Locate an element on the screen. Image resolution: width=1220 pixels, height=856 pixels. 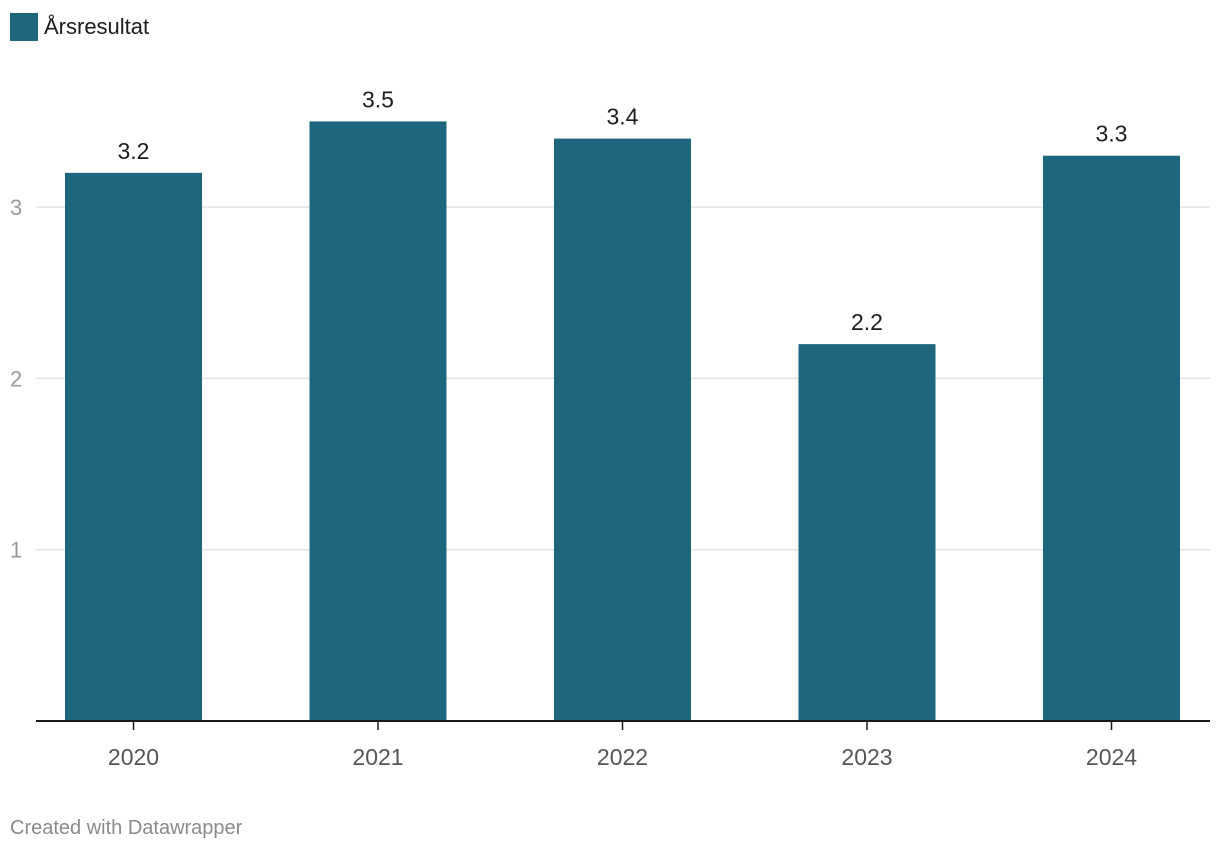
x-tick-label: 2020 is located at coordinates (133, 757).